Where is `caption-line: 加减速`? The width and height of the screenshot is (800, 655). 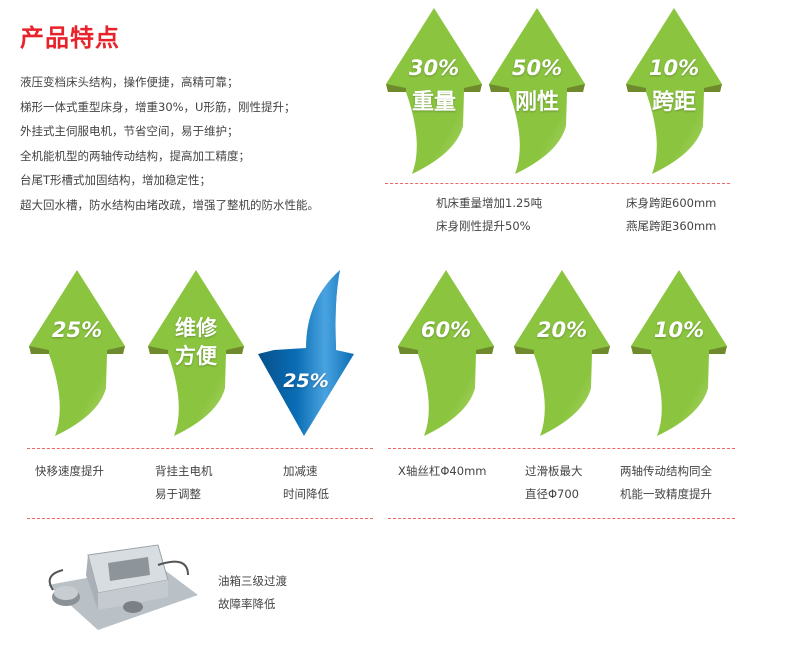 caption-line: 加减速 is located at coordinates (300, 471).